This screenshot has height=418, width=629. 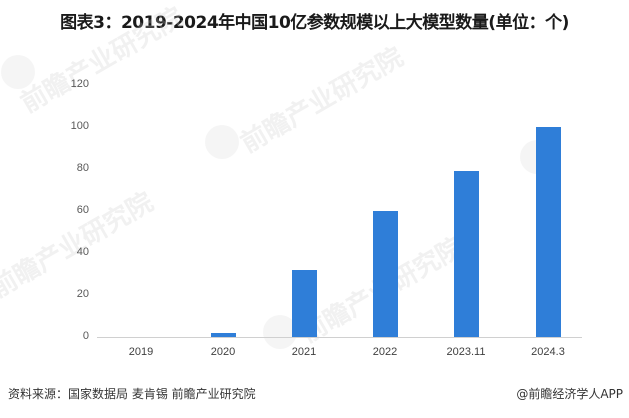 What do you see at coordinates (141, 352) in the screenshot?
I see `x-tick-label: 2019` at bounding box center [141, 352].